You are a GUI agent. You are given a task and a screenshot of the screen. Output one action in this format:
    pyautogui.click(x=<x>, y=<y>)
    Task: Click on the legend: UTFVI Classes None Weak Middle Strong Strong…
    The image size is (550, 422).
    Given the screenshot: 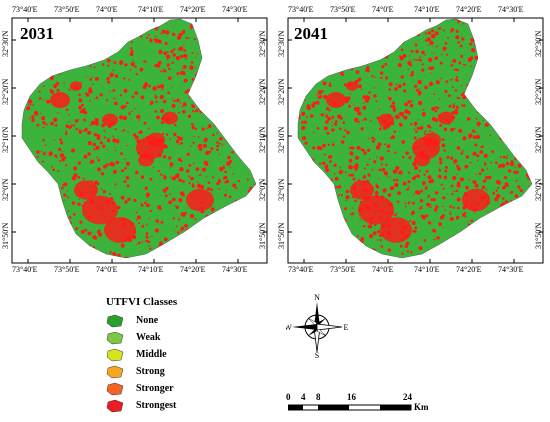 What is the action you would take?
    pyautogui.click(x=141, y=355)
    